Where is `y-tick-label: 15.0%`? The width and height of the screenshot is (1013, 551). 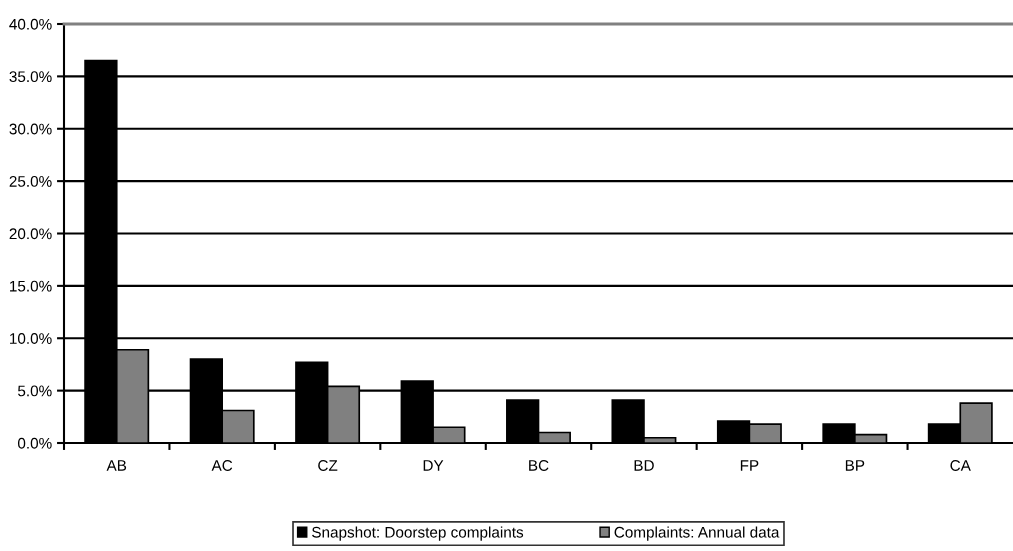 y-tick-label: 15.0% is located at coordinates (31, 286).